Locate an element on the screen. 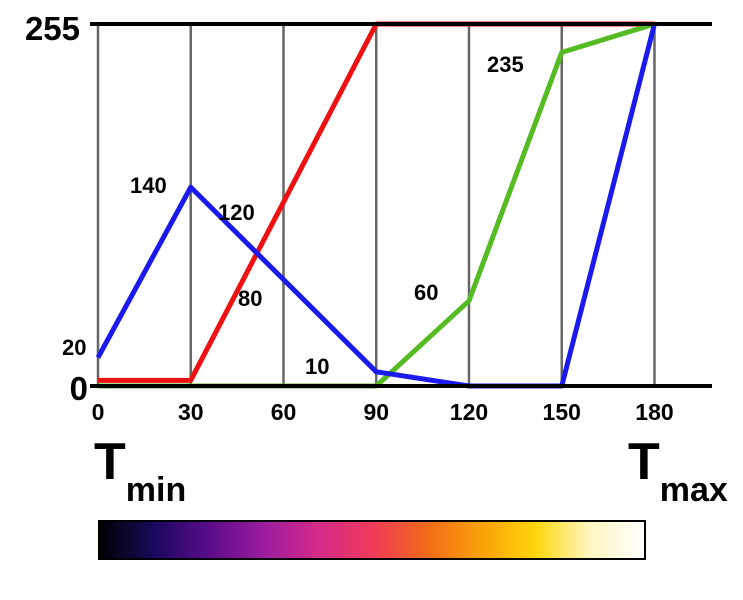 The width and height of the screenshot is (743, 600). x-tick-label-60: 60 is located at coordinates (284, 412).